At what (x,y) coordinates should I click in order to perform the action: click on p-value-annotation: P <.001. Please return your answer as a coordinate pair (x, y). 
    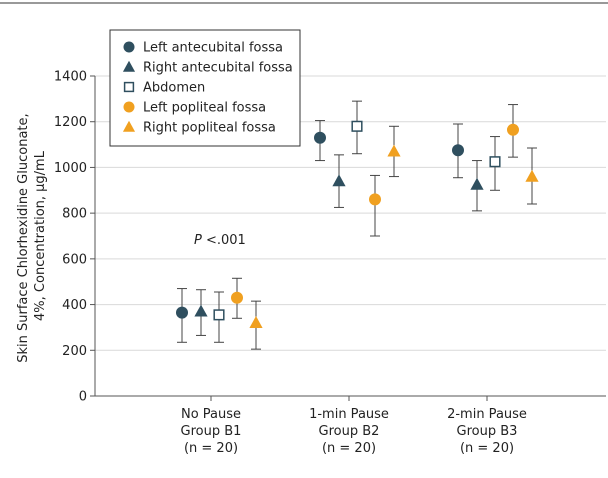
    Looking at the image, I should click on (220, 240).